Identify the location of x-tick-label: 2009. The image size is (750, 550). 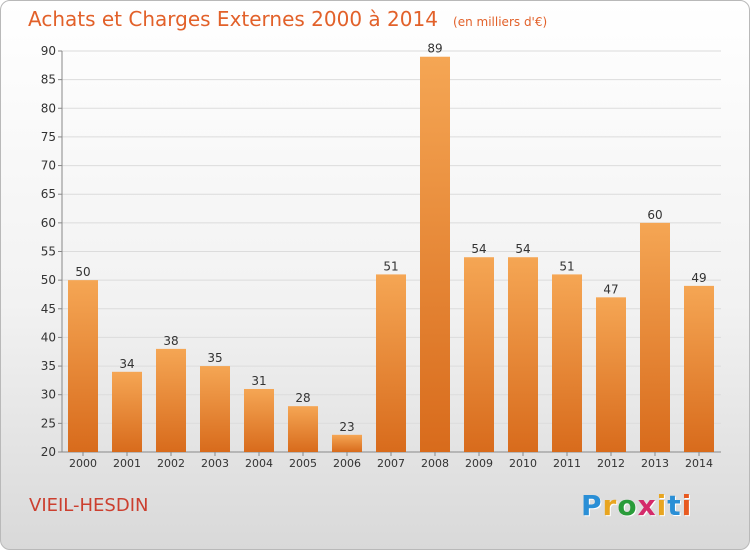
(479, 463).